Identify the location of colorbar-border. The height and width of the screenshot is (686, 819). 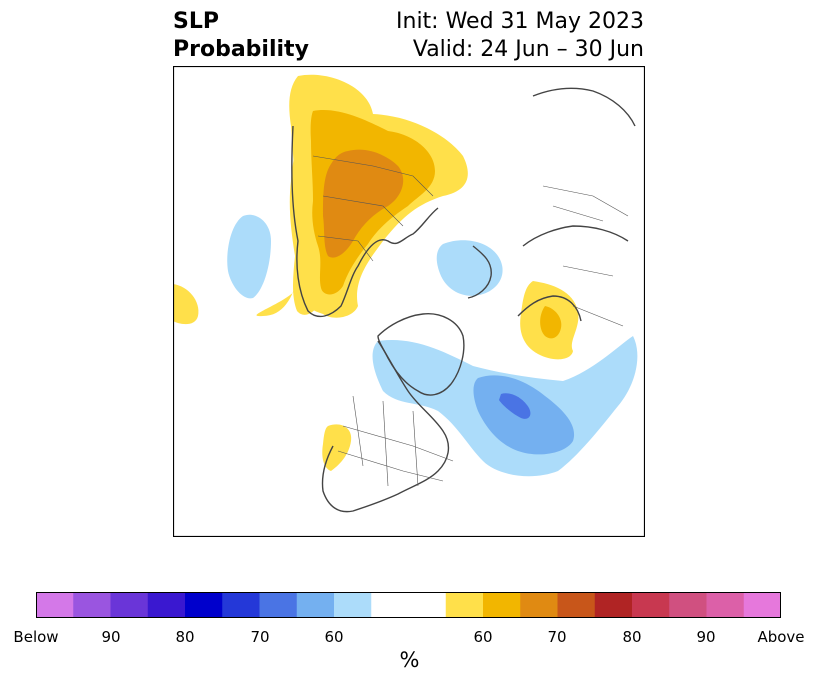
(408, 605).